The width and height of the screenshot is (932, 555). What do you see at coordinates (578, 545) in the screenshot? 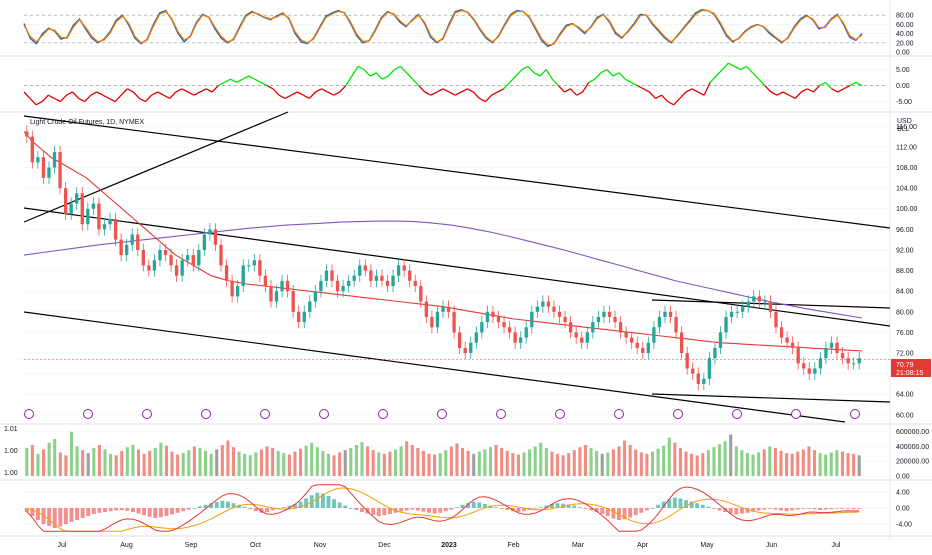
I see `x-tick-label: Mar` at bounding box center [578, 545].